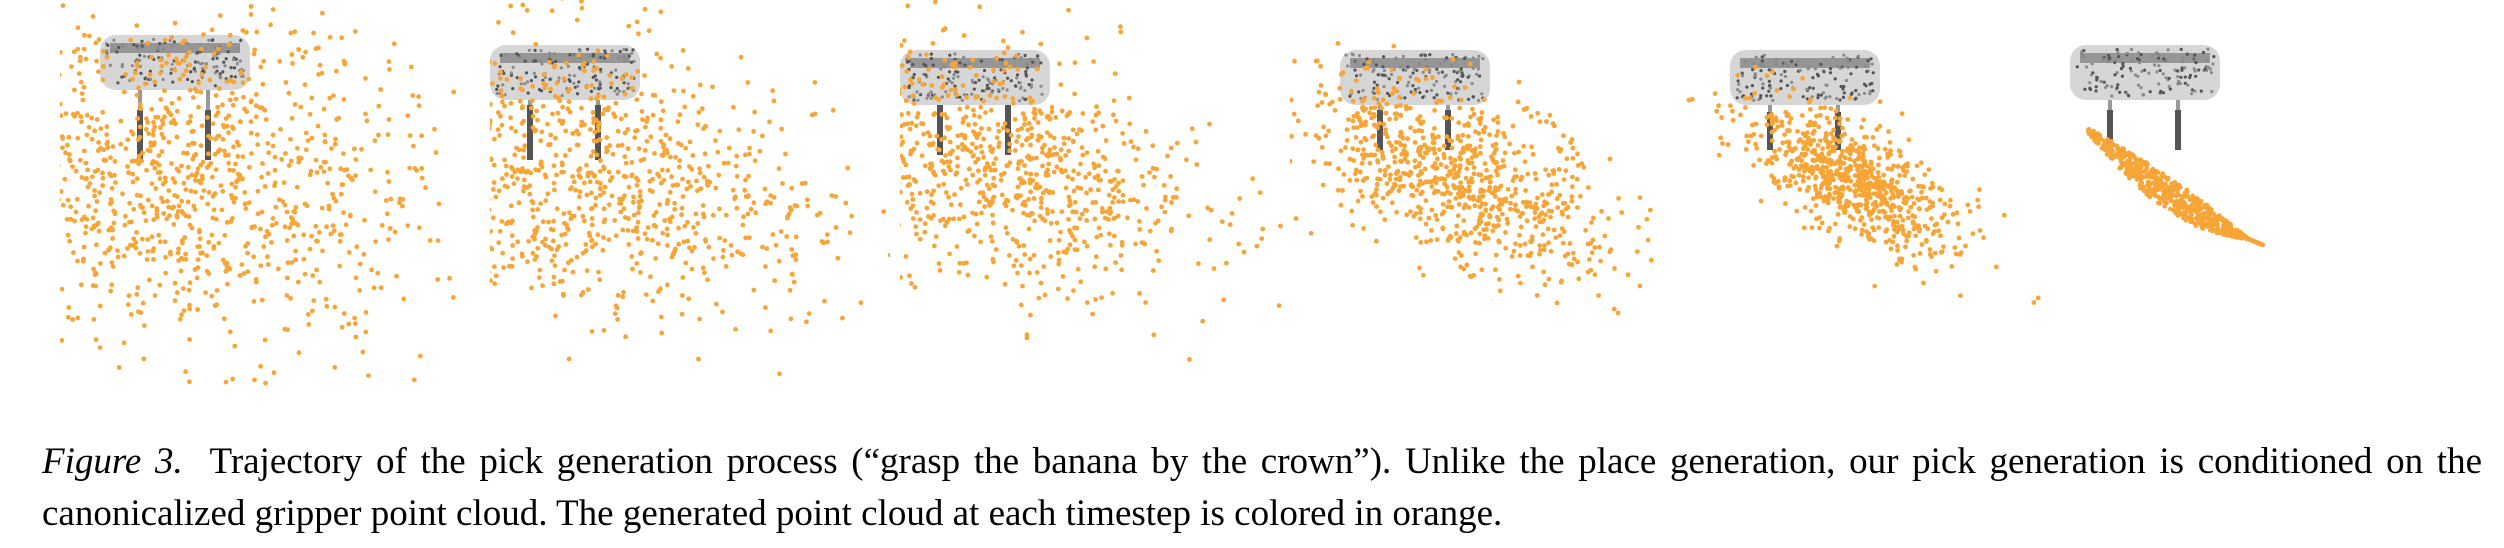 The image size is (2504, 548). What do you see at coordinates (112, 461) in the screenshot?
I see `figure-label: Figure 3.` at bounding box center [112, 461].